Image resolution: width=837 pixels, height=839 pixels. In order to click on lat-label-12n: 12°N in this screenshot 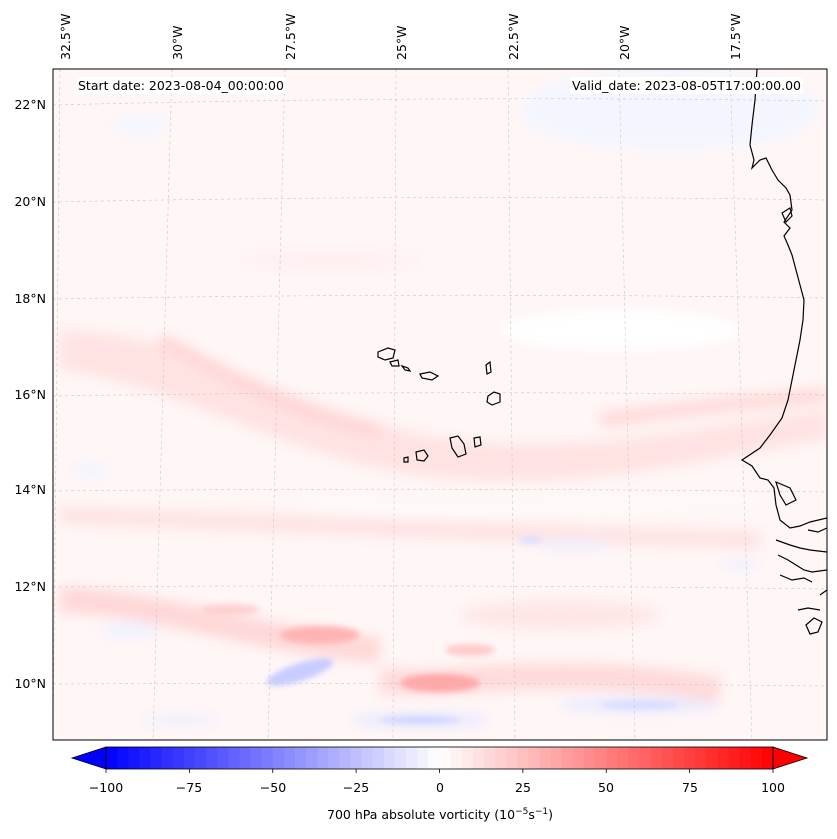, I will do `click(30, 586)`.